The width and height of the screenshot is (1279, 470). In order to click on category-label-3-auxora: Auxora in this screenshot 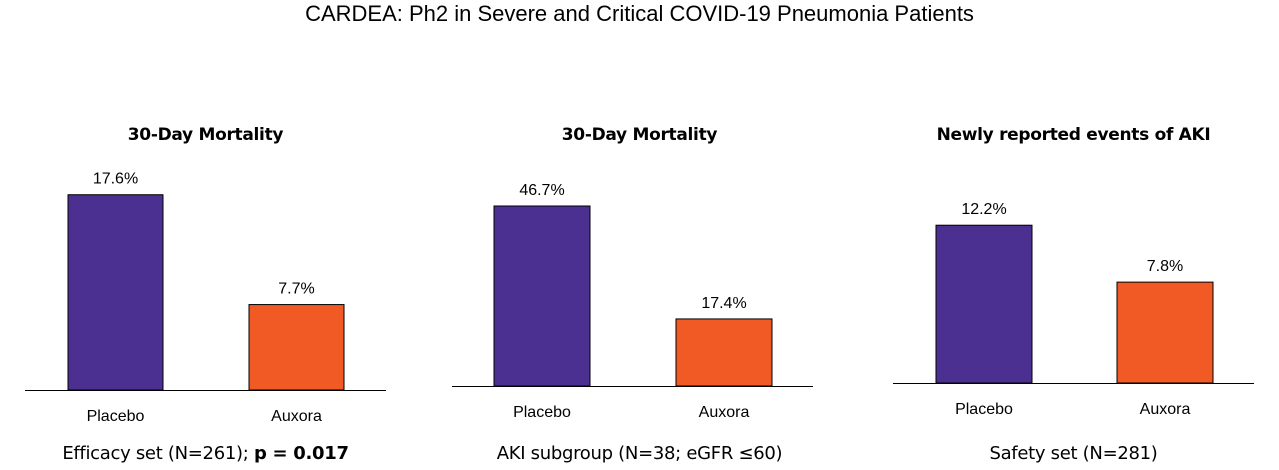, I will do `click(1165, 409)`.